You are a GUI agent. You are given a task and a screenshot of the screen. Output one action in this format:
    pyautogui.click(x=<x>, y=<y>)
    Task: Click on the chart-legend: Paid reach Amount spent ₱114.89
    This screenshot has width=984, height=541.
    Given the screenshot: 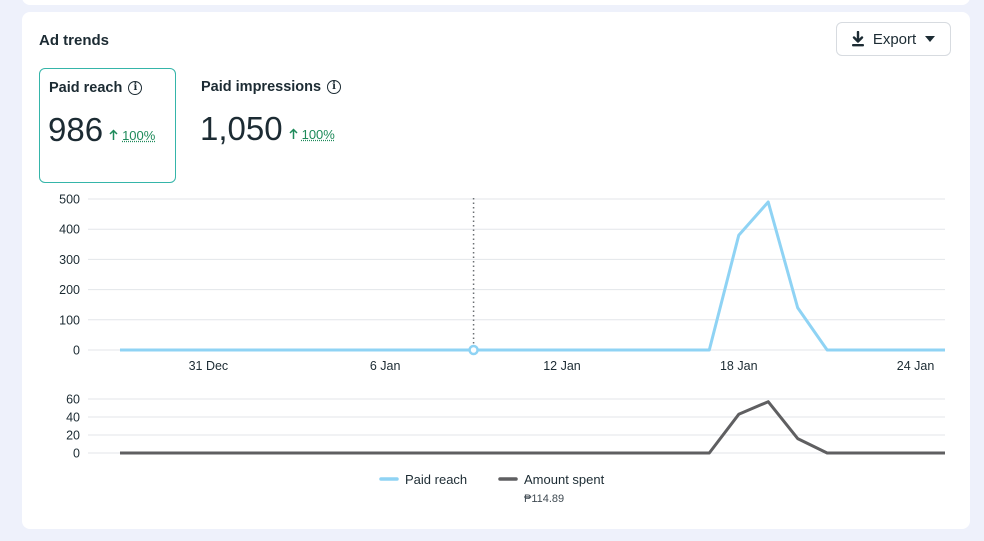 What is the action you would take?
    pyautogui.click(x=492, y=488)
    